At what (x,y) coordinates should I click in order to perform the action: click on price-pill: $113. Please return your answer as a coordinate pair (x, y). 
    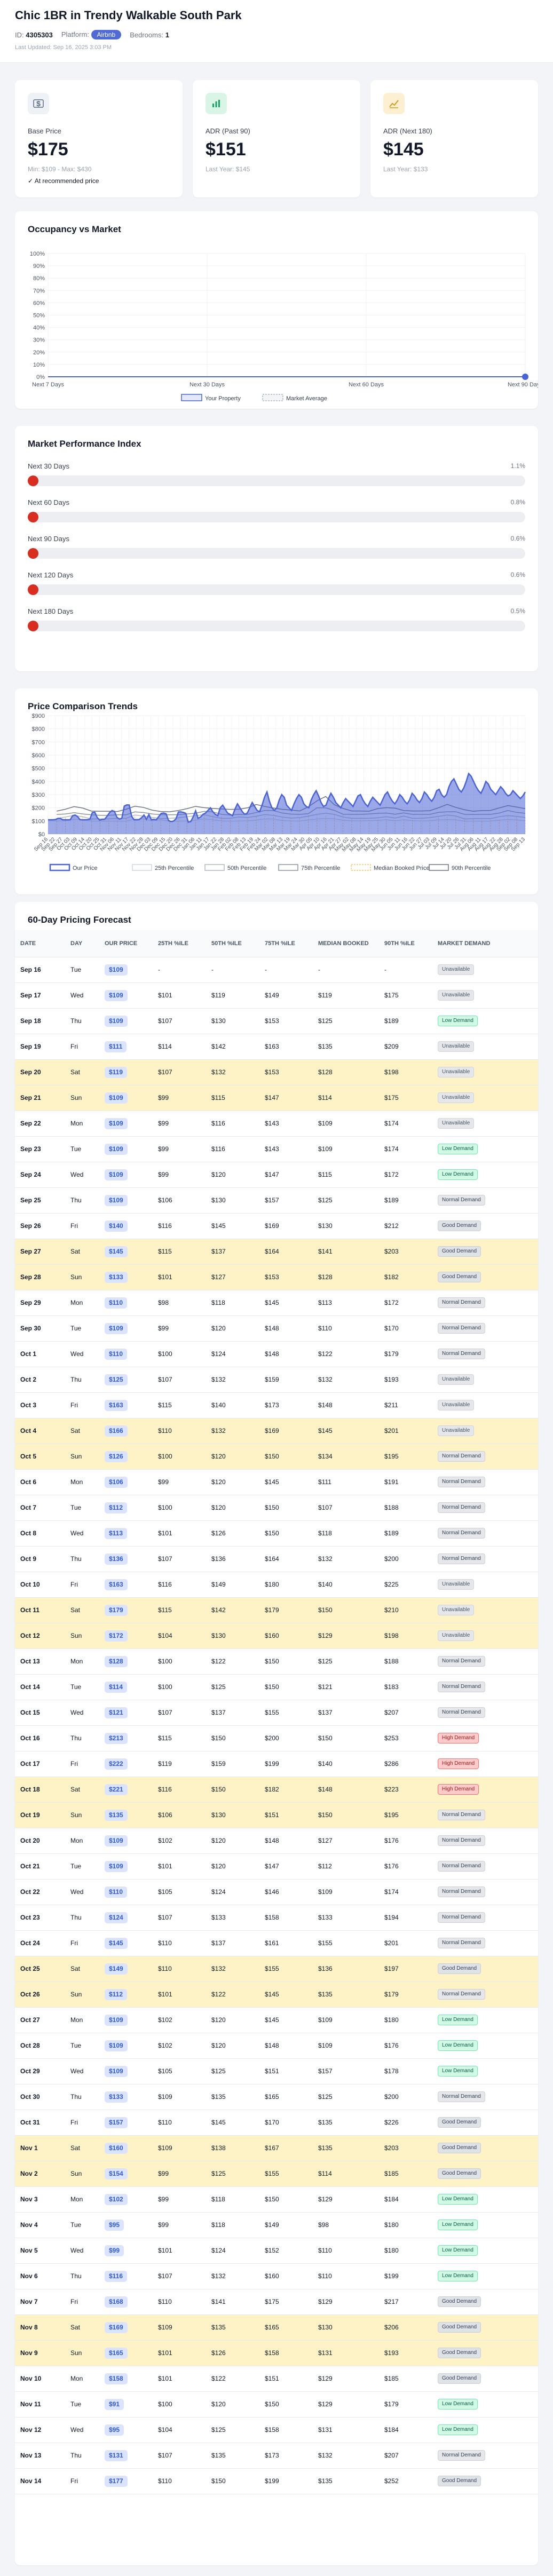
    Looking at the image, I should click on (116, 1533).